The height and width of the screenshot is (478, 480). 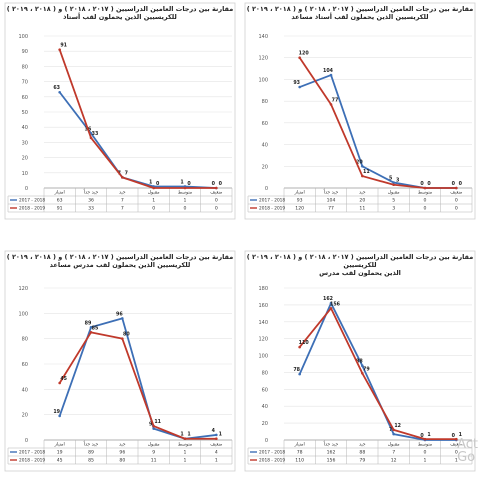 What do you see at coordinates (304, 54) in the screenshot?
I see `chart-2-series-2-data-label: 120` at bounding box center [304, 54].